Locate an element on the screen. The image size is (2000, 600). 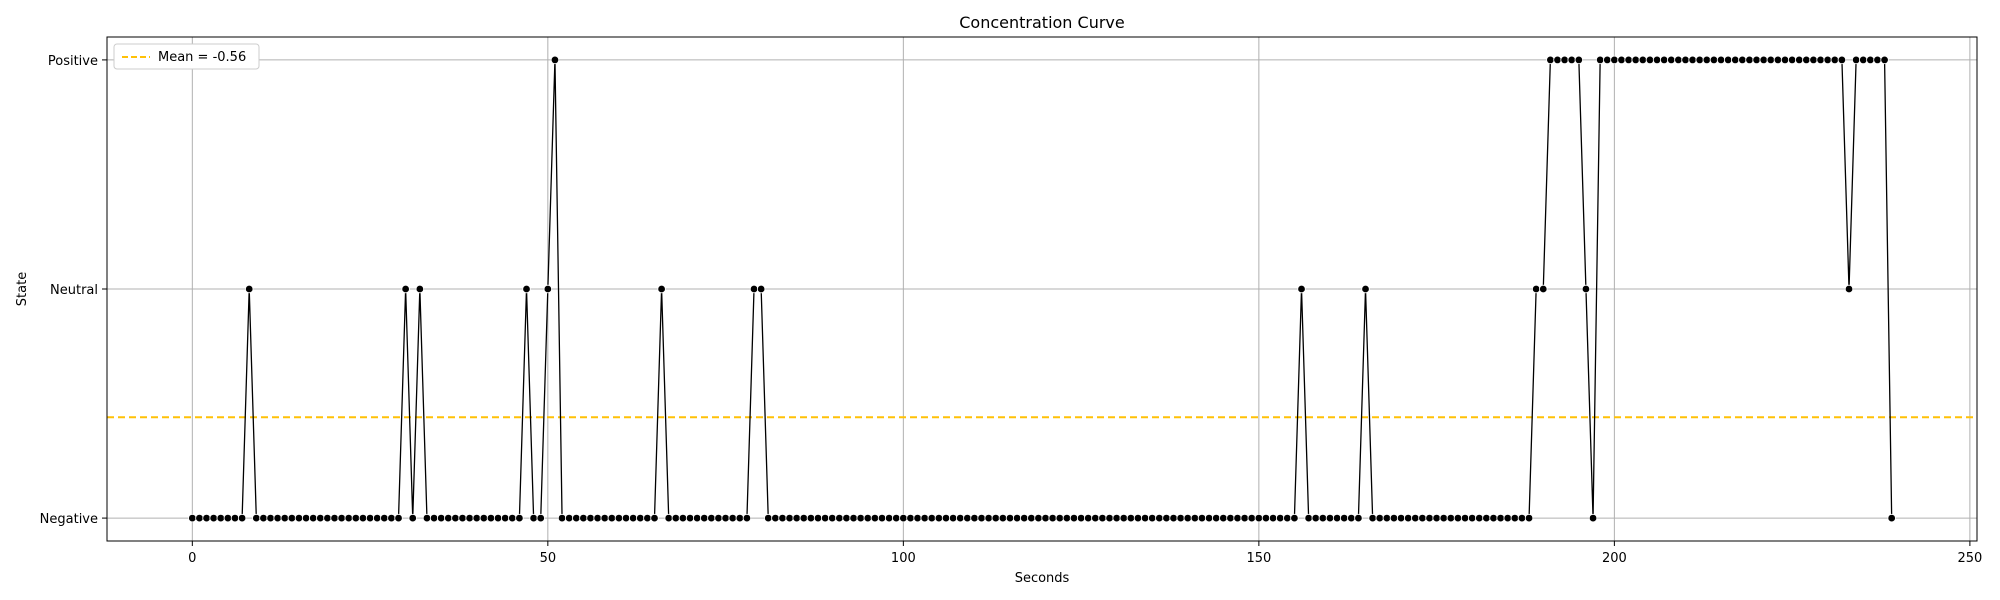
x-tick-label: 250 is located at coordinates (1969, 558).